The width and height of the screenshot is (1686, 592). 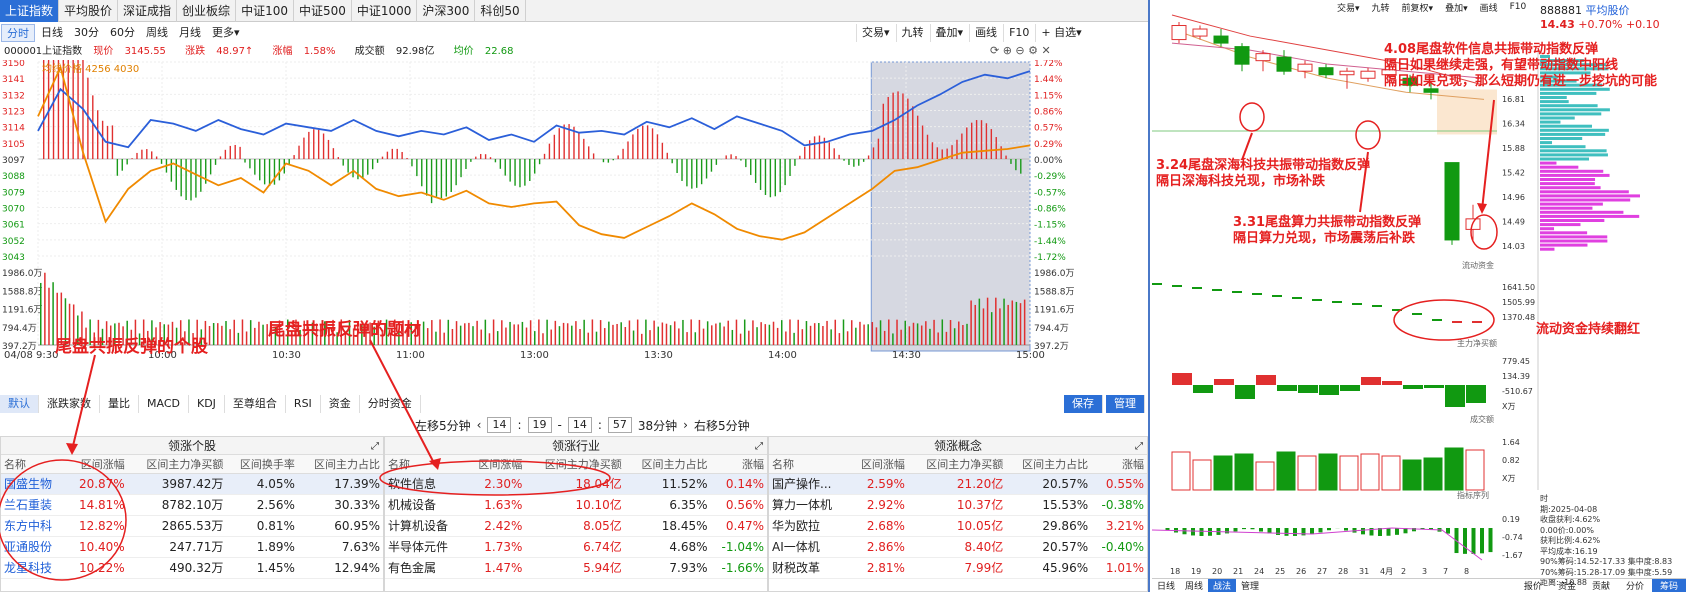 What do you see at coordinates (949, 33) in the screenshot?
I see `toolbar-right-button: 叠加▾` at bounding box center [949, 33].